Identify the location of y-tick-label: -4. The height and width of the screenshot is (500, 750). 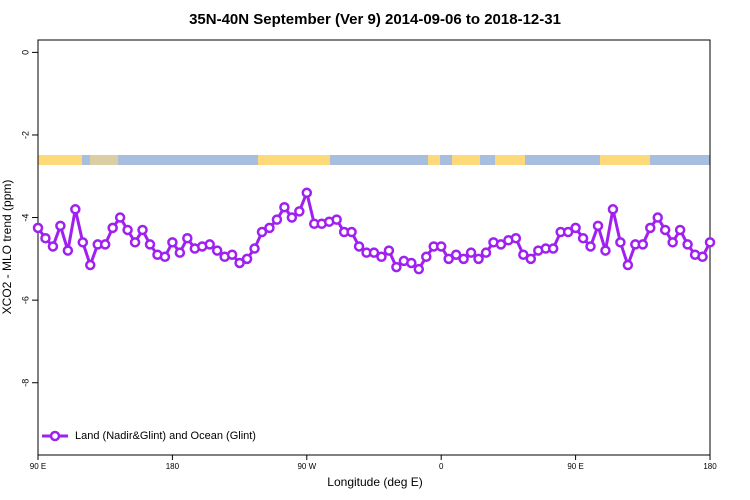
(25, 218).